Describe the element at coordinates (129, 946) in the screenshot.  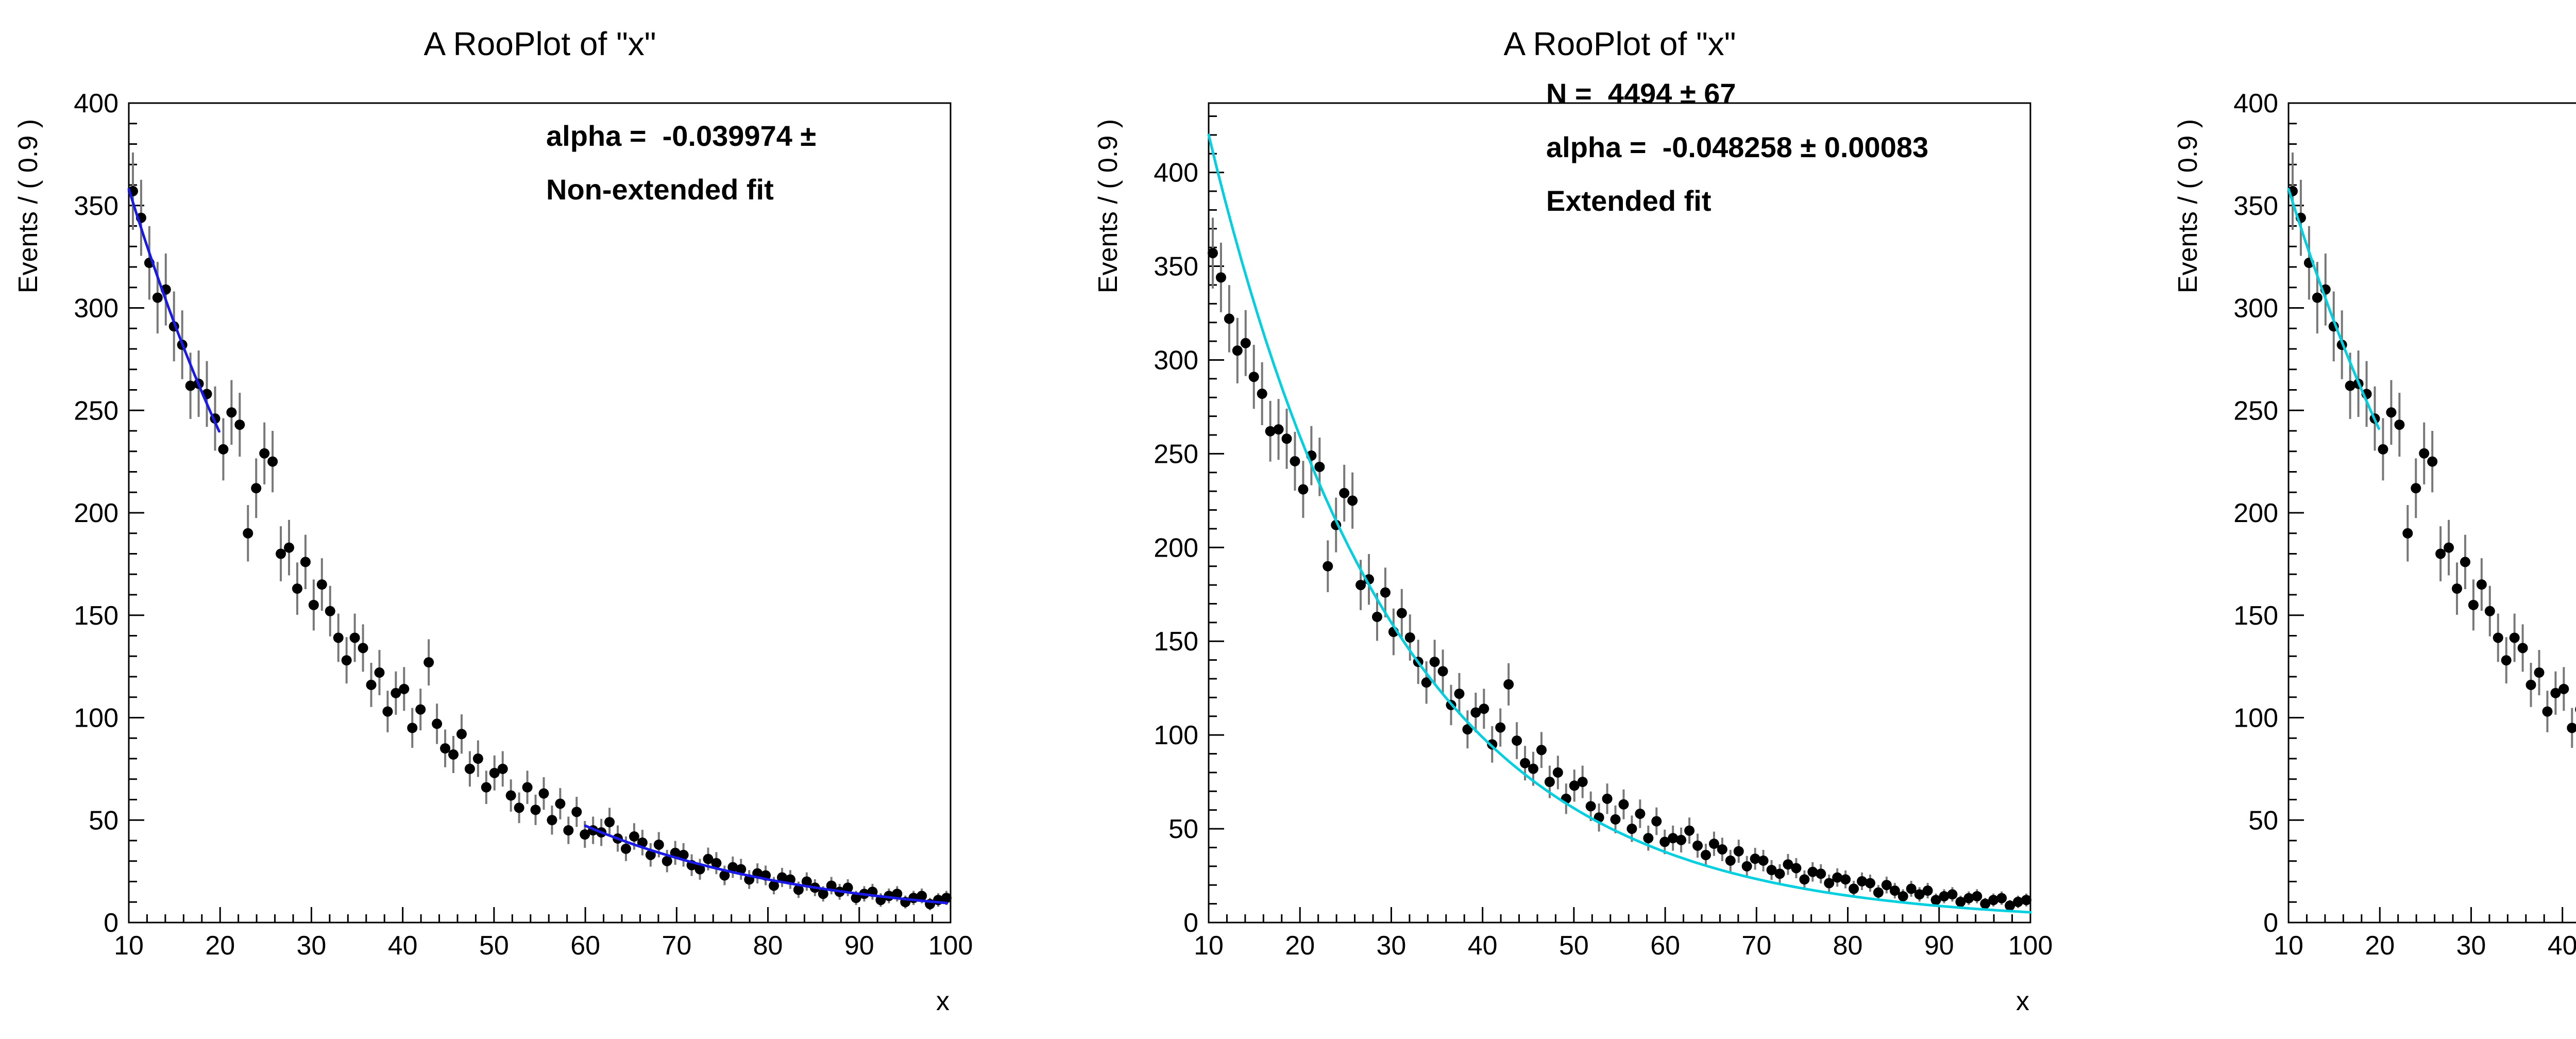
I see `x-tick-label: 10` at that location.